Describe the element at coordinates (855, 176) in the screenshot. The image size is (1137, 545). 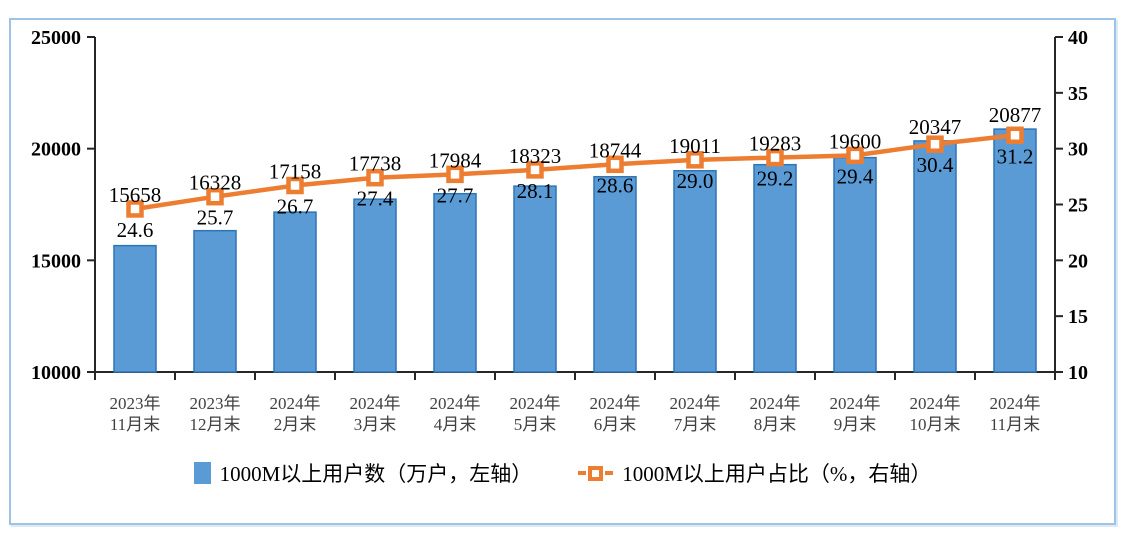
I see `percentage-value-label: 29.4` at that location.